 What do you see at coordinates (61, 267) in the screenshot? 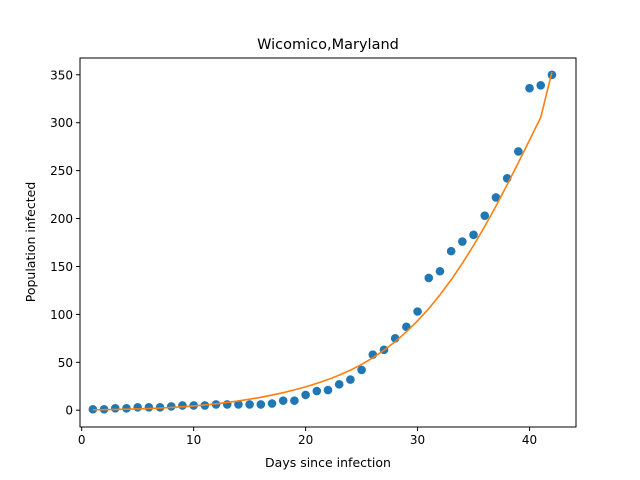
I see `y-tick-label: 150` at bounding box center [61, 267].